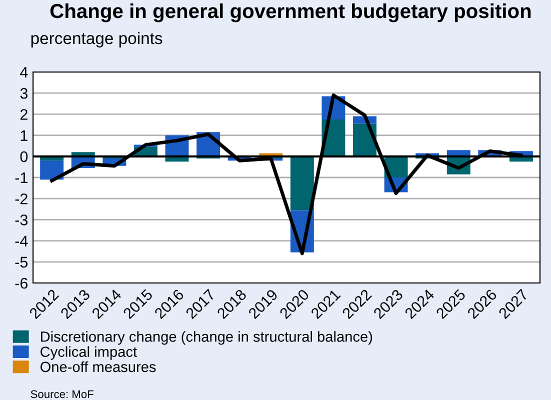 This screenshot has width=551, height=400. Describe the element at coordinates (21, 178) in the screenshot. I see `y-tick-label: -1` at that location.